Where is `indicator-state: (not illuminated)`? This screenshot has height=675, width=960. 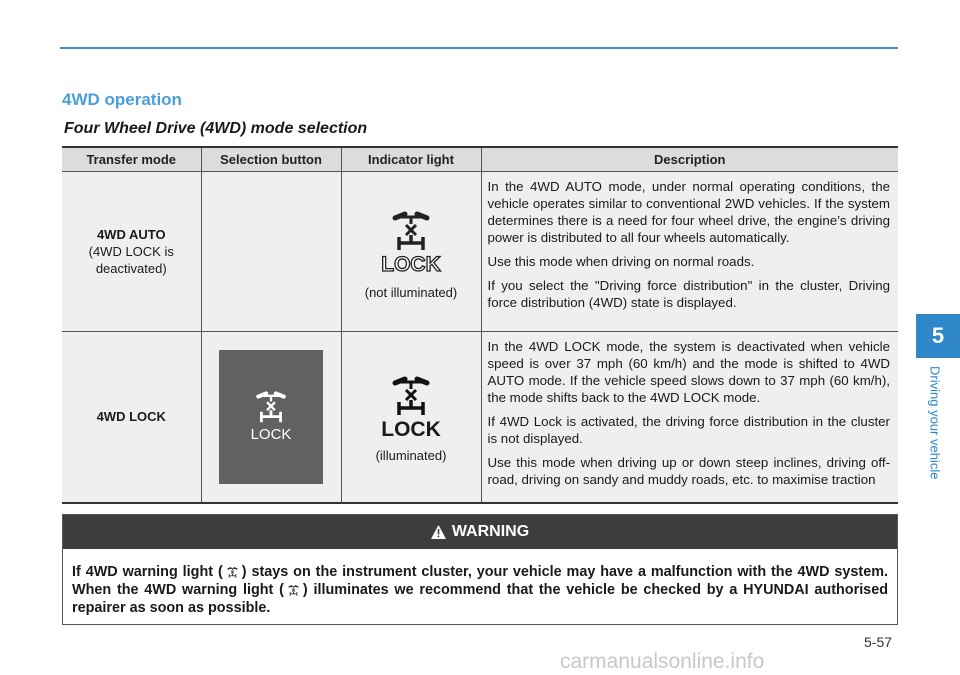
indicator-state: (not illuminated) is located at coordinates (411, 292).